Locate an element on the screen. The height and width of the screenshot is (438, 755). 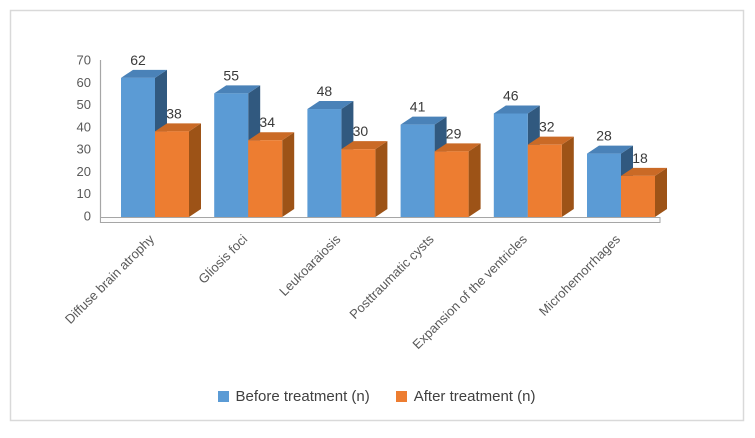
x-axis-category-label: Posttraumatic cysts is located at coordinates (391, 276).